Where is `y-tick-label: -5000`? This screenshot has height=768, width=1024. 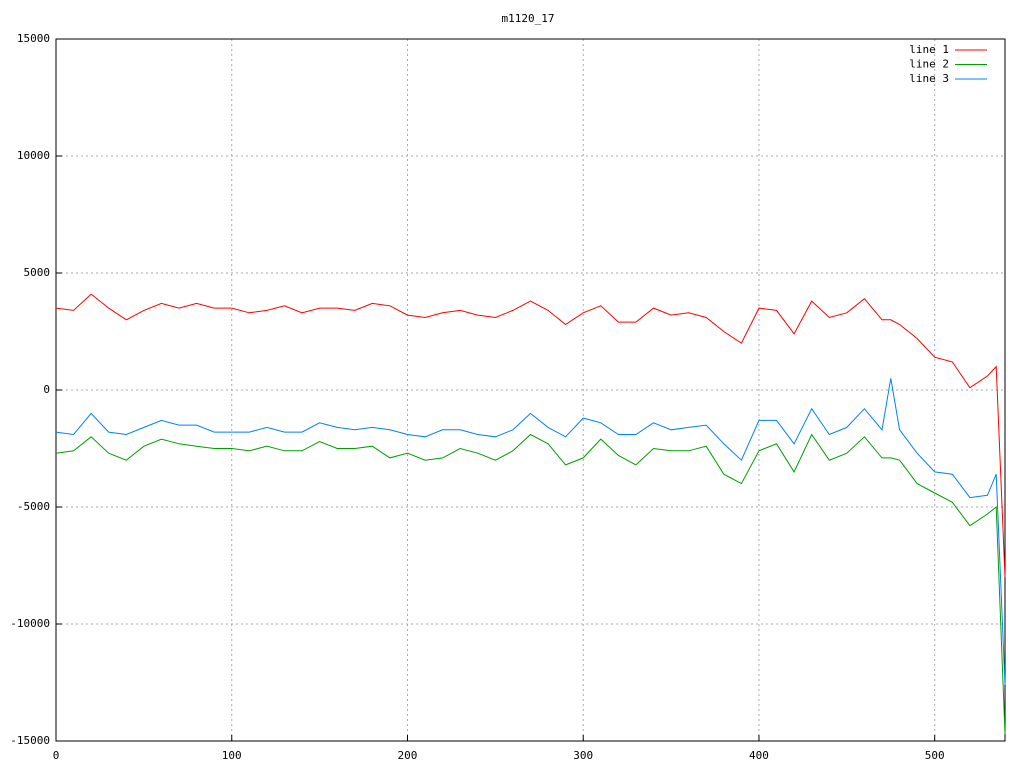 y-tick-label: -5000 is located at coordinates (33, 506).